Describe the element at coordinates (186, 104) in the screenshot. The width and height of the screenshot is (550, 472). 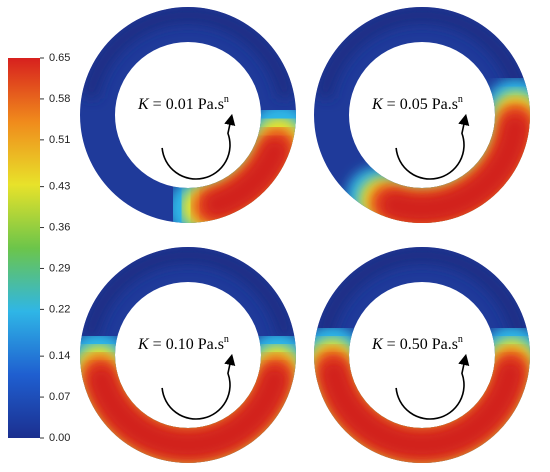
I see `label-text: = 0.01 Pa.s` at that location.